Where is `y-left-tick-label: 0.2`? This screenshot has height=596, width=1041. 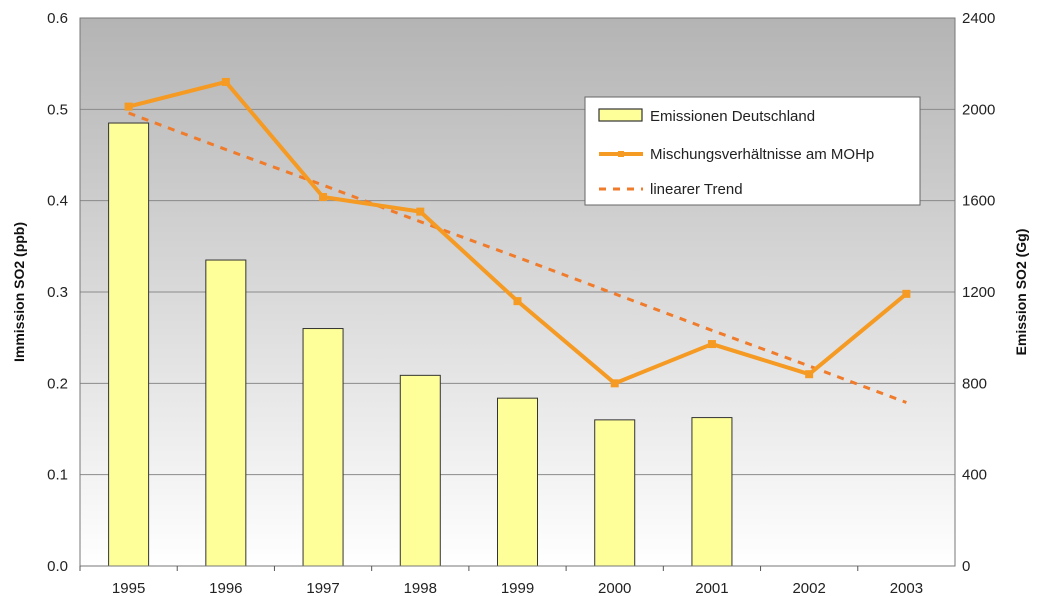
y-left-tick-label: 0.2 is located at coordinates (57, 383).